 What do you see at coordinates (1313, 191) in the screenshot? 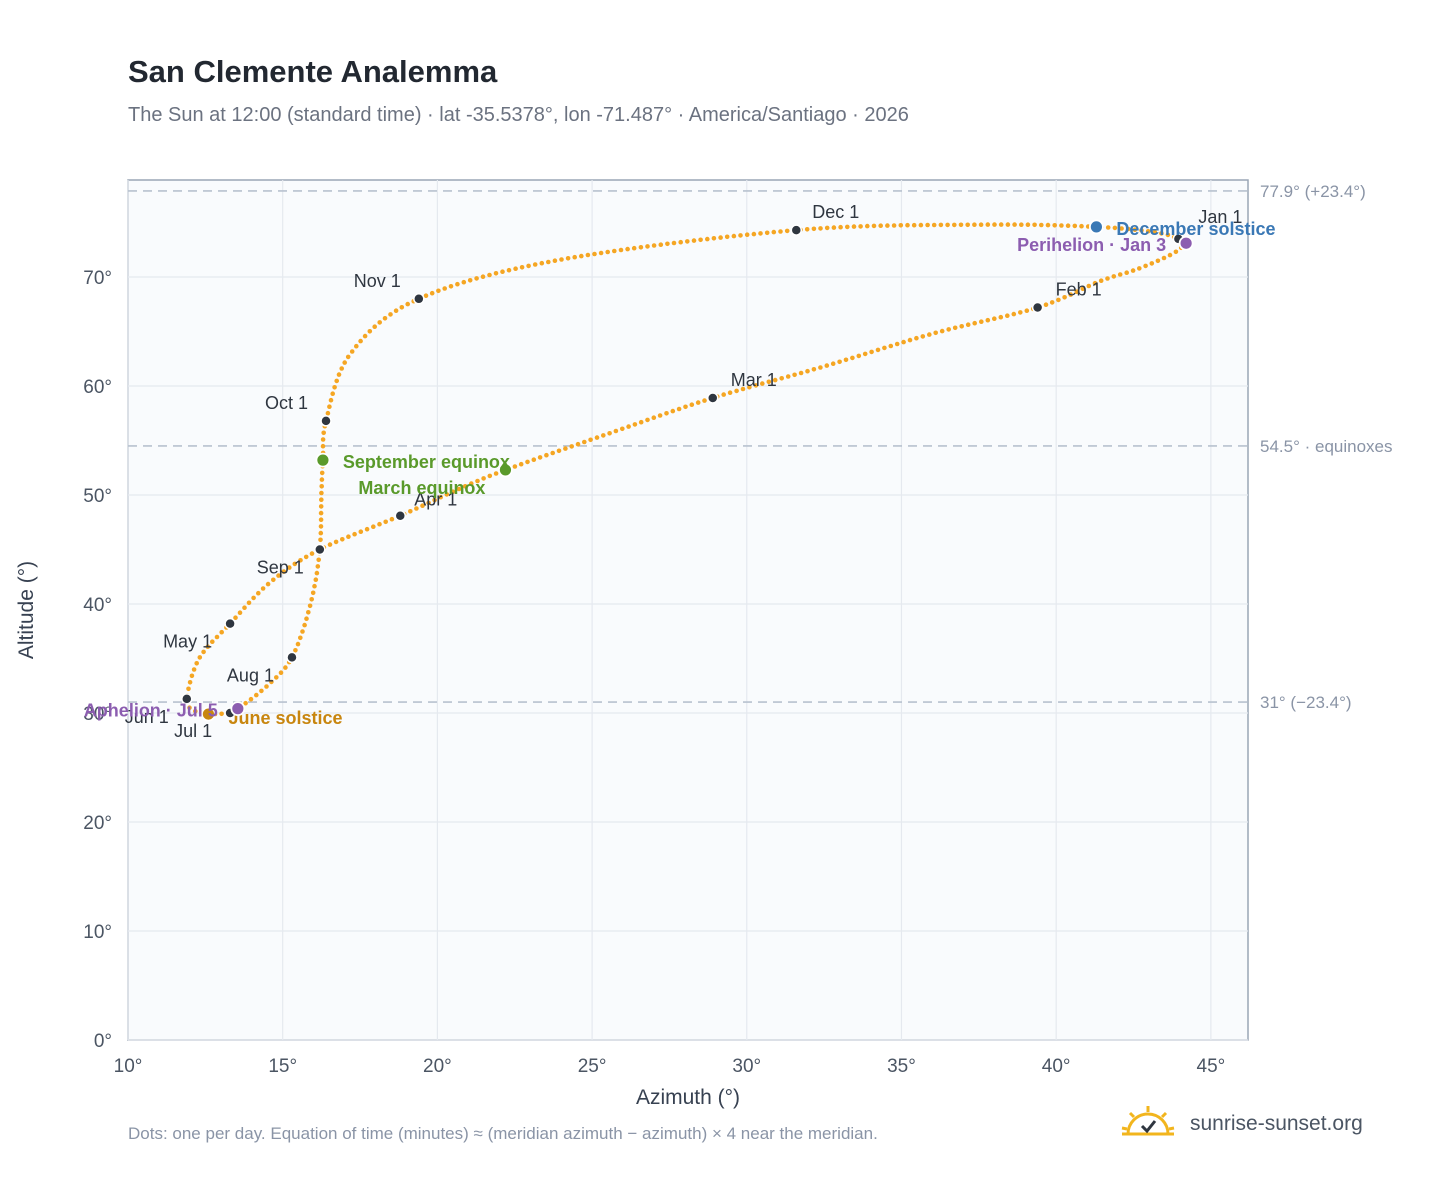
I see `reference-line-label: 77.9° (+23.4°)` at bounding box center [1313, 191].